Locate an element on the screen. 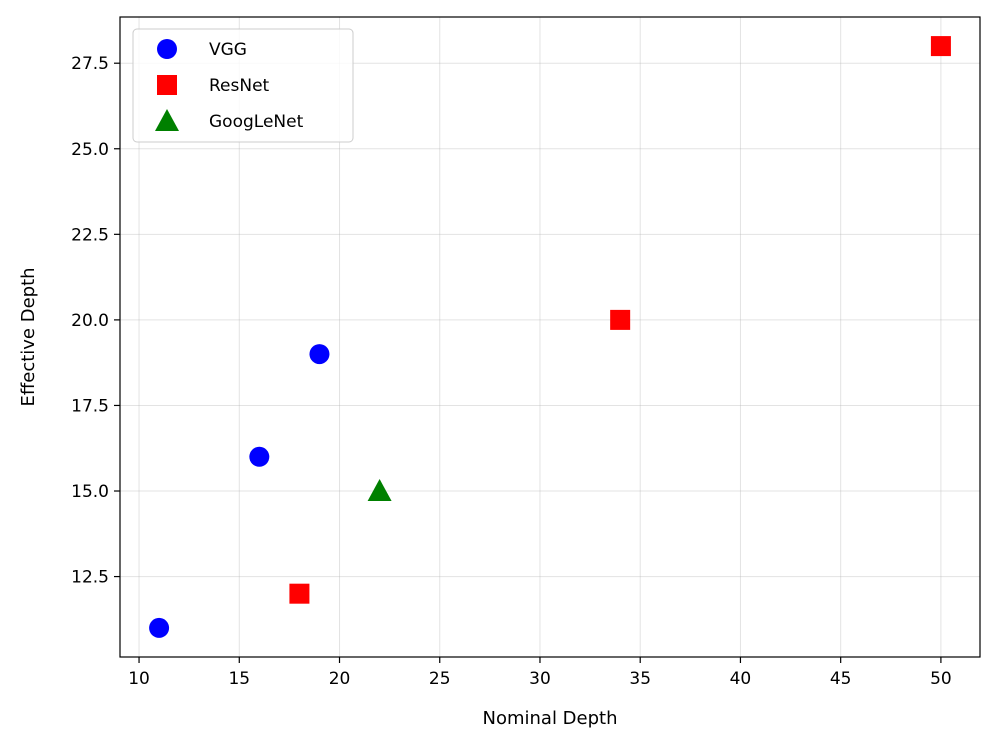  y-tick-label: 27.5 is located at coordinates (90, 64).